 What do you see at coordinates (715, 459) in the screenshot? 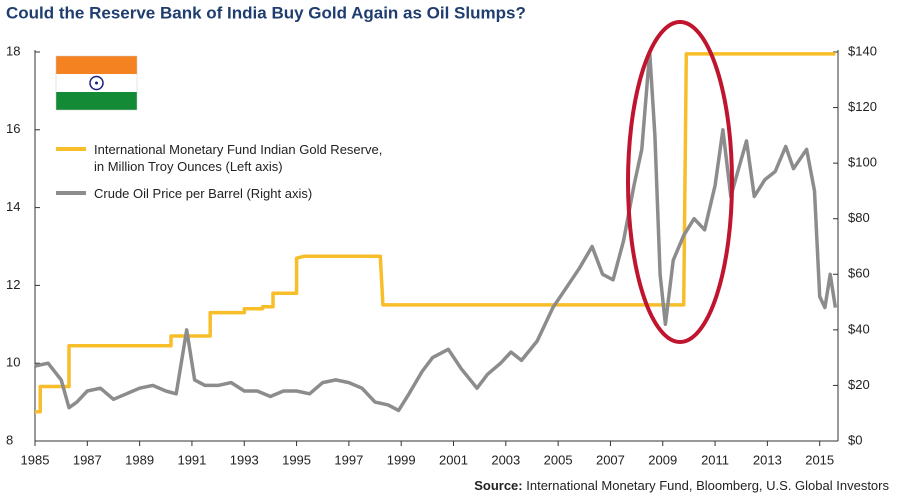
I see `x-tick-label: 2011` at bounding box center [715, 459].